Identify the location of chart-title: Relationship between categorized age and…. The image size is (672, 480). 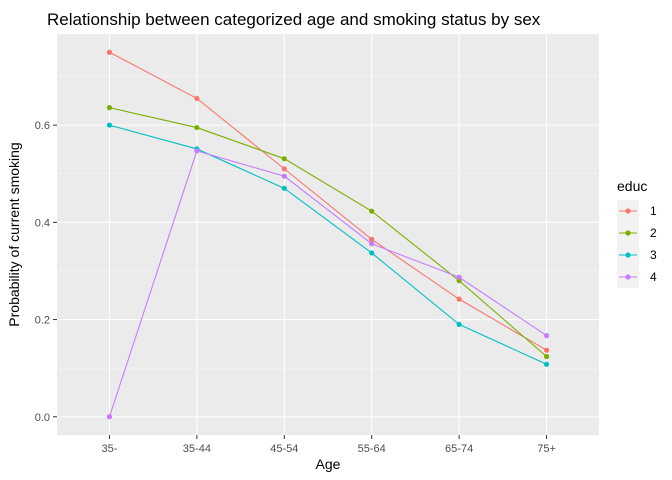
(294, 19).